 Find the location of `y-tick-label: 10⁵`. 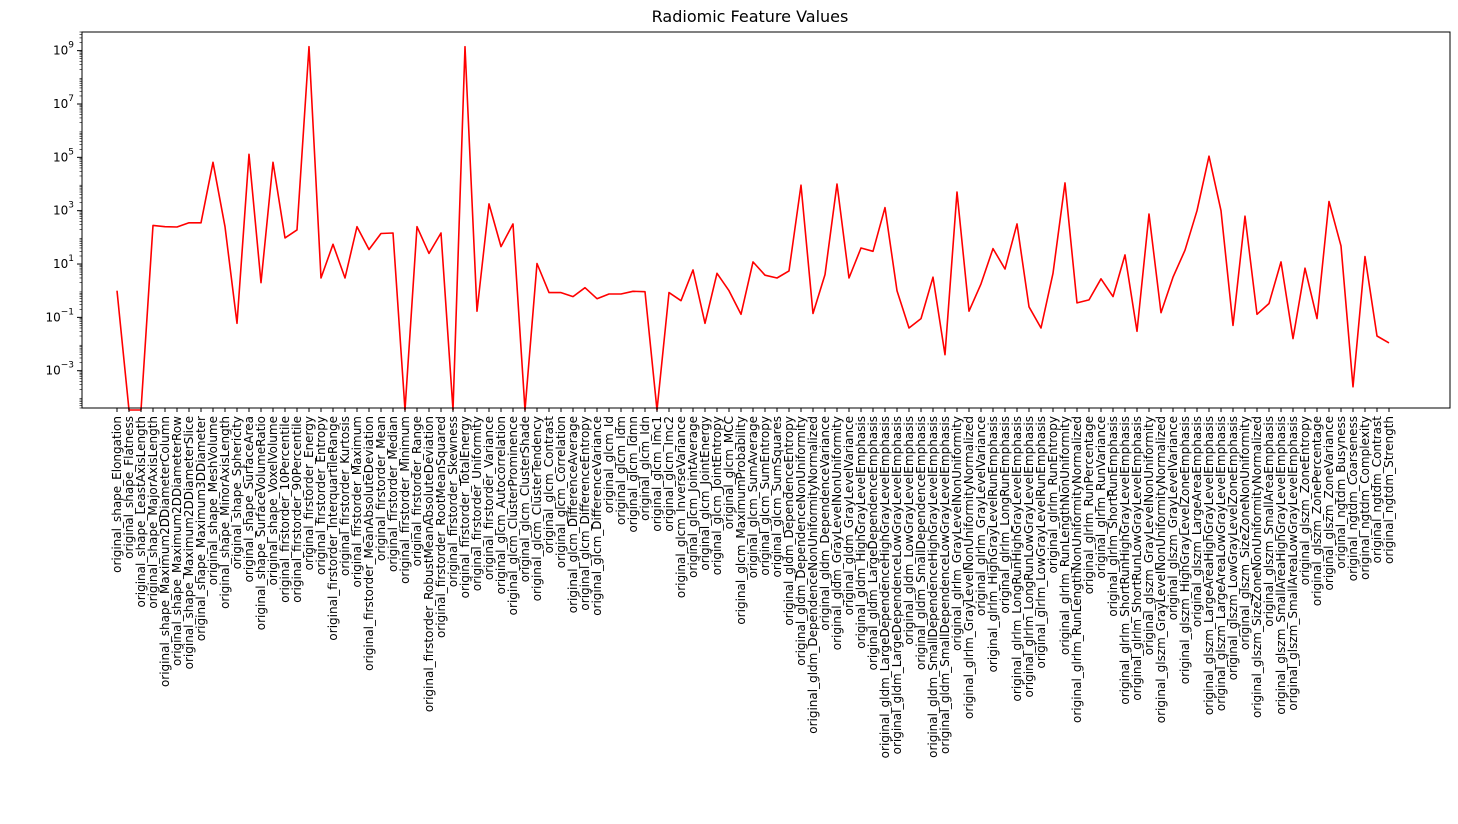

y-tick-label: 10⁵ is located at coordinates (63, 155).